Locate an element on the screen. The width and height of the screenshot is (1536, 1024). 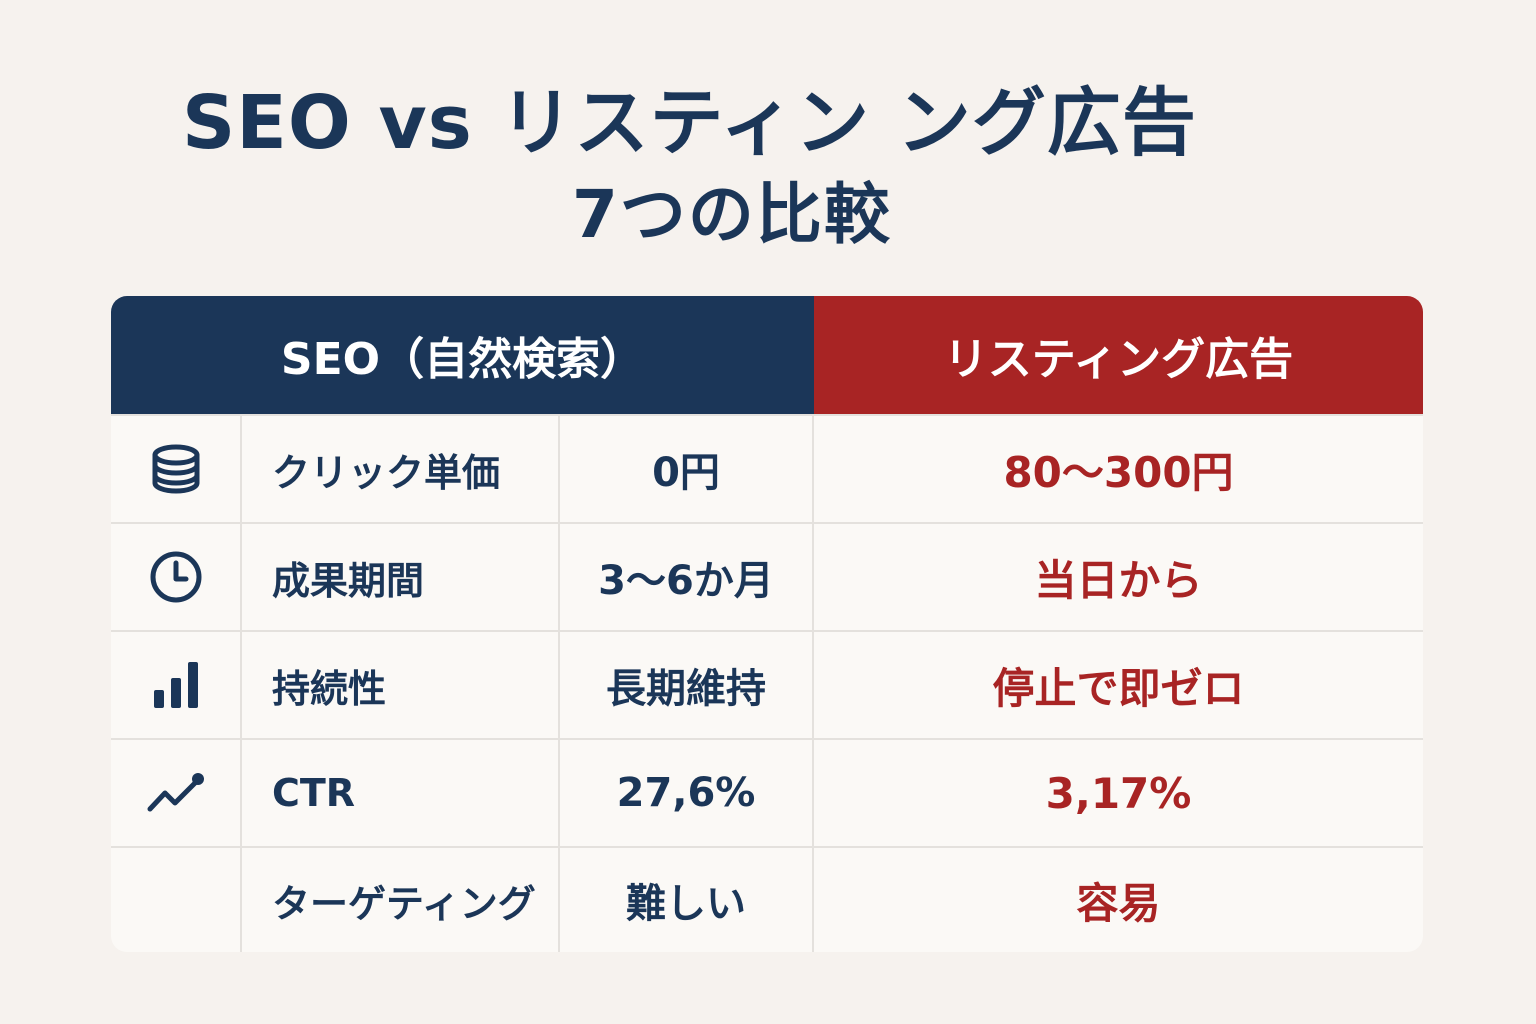
ads-value: 容易 is located at coordinates (1118, 903).